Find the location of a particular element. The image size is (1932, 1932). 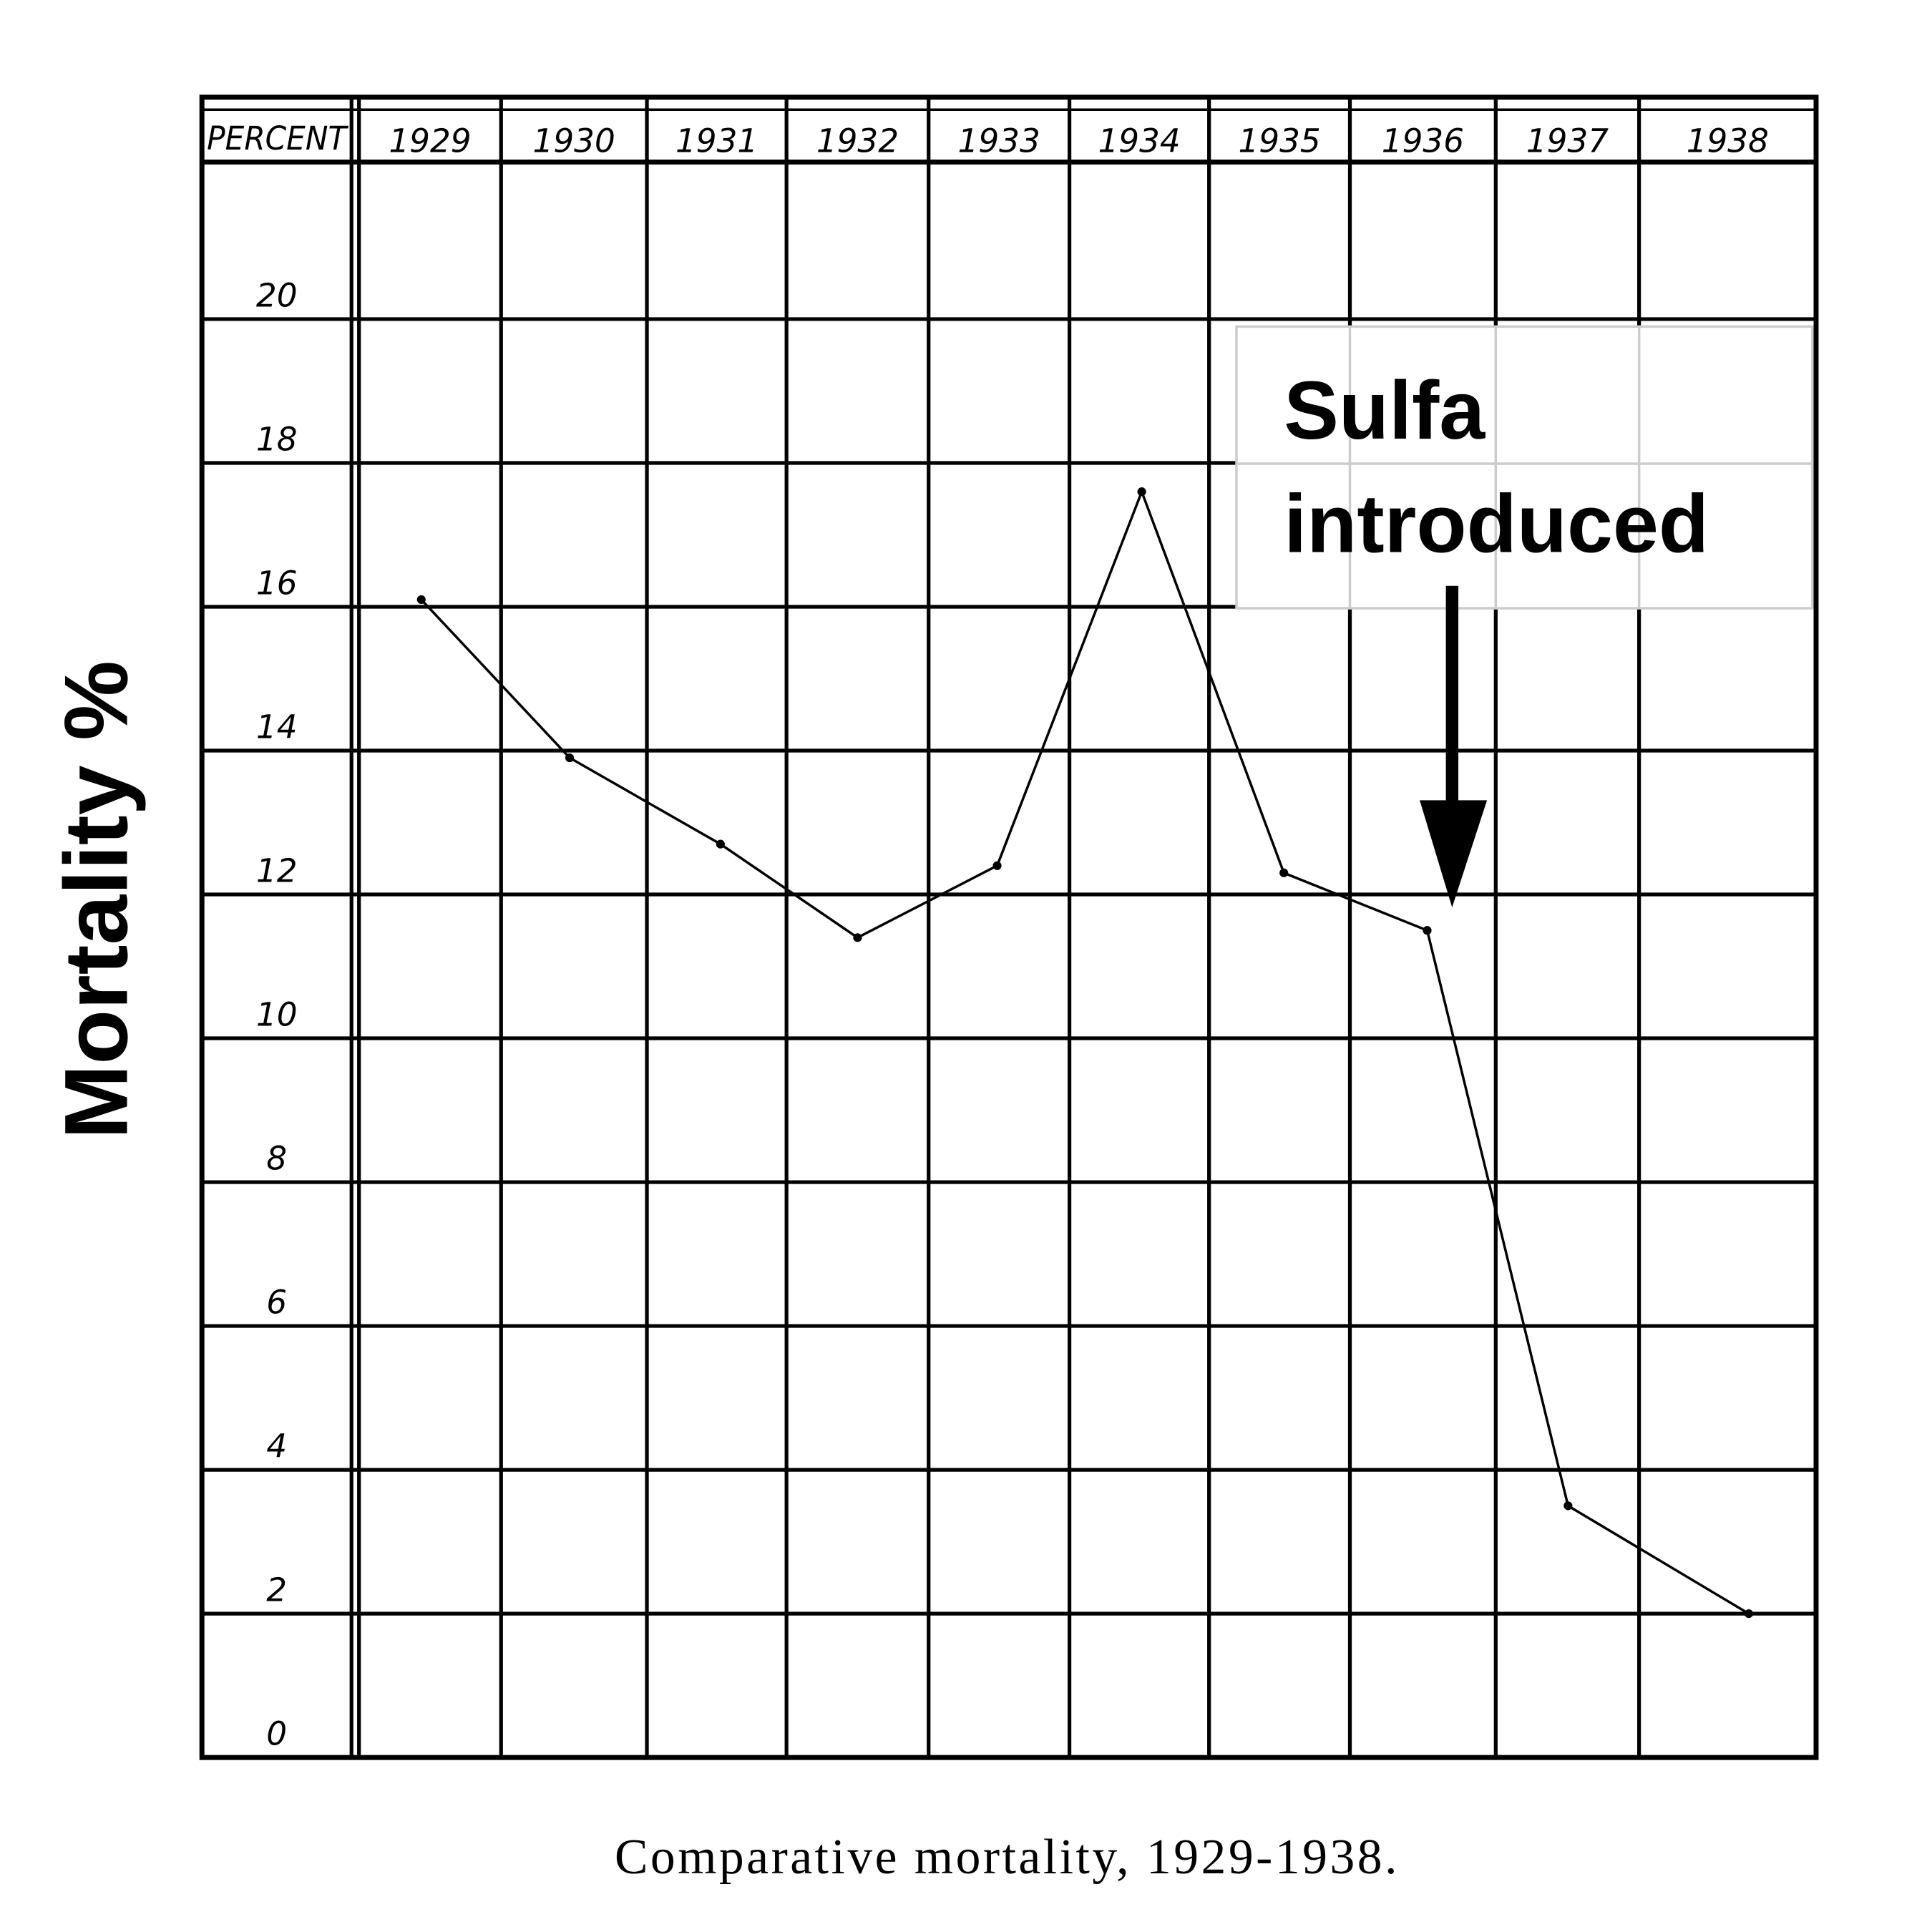

x-tick-label: 1934 is located at coordinates (1139, 141).